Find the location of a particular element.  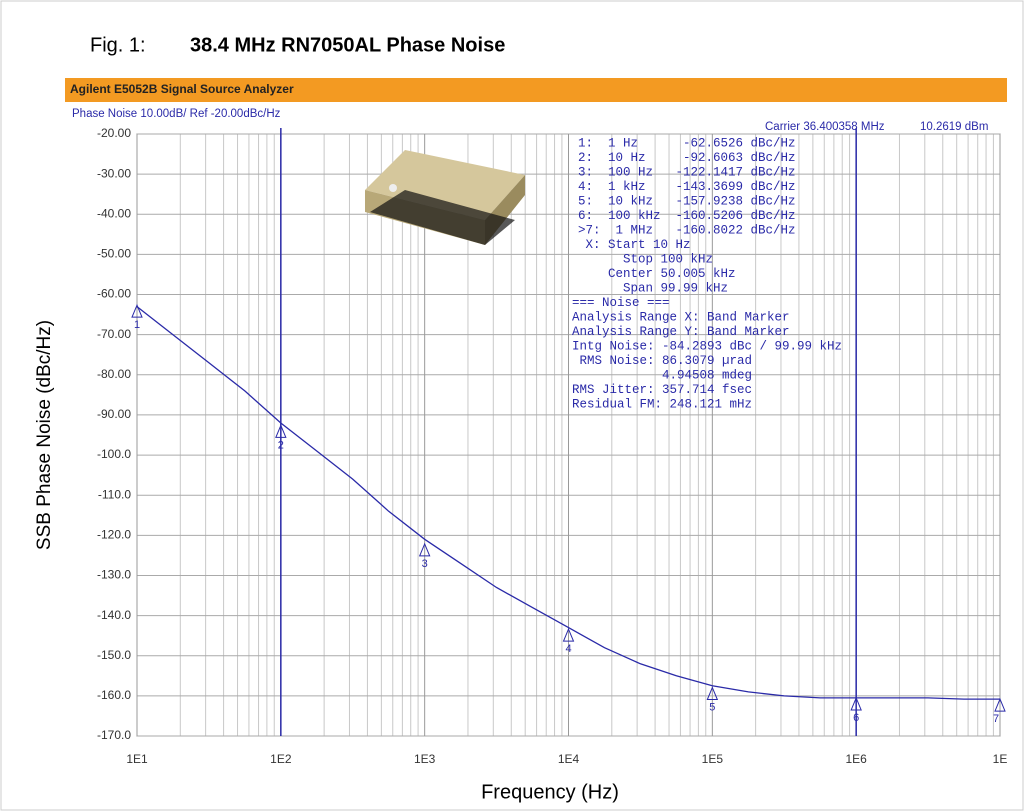

x-tick-label: 1E3 is located at coordinates (425, 759).